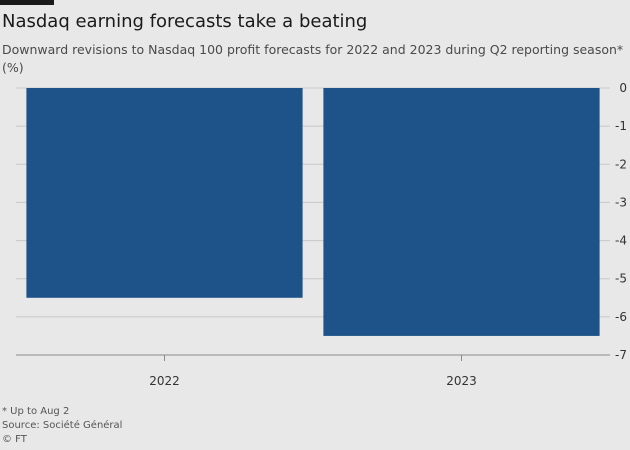 This screenshot has height=450, width=630. Describe the element at coordinates (621, 126) in the screenshot. I see `y-tick-label: -1` at that location.